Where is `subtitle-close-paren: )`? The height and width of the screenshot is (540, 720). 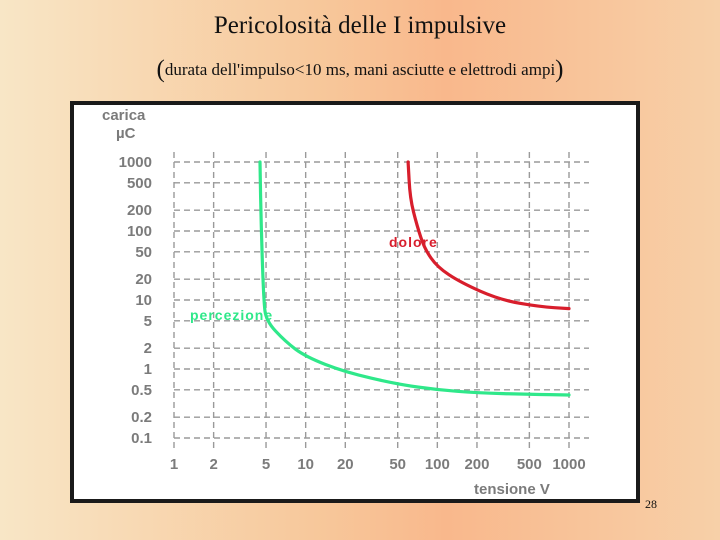 subtitle-close-paren: ) is located at coordinates (559, 69).